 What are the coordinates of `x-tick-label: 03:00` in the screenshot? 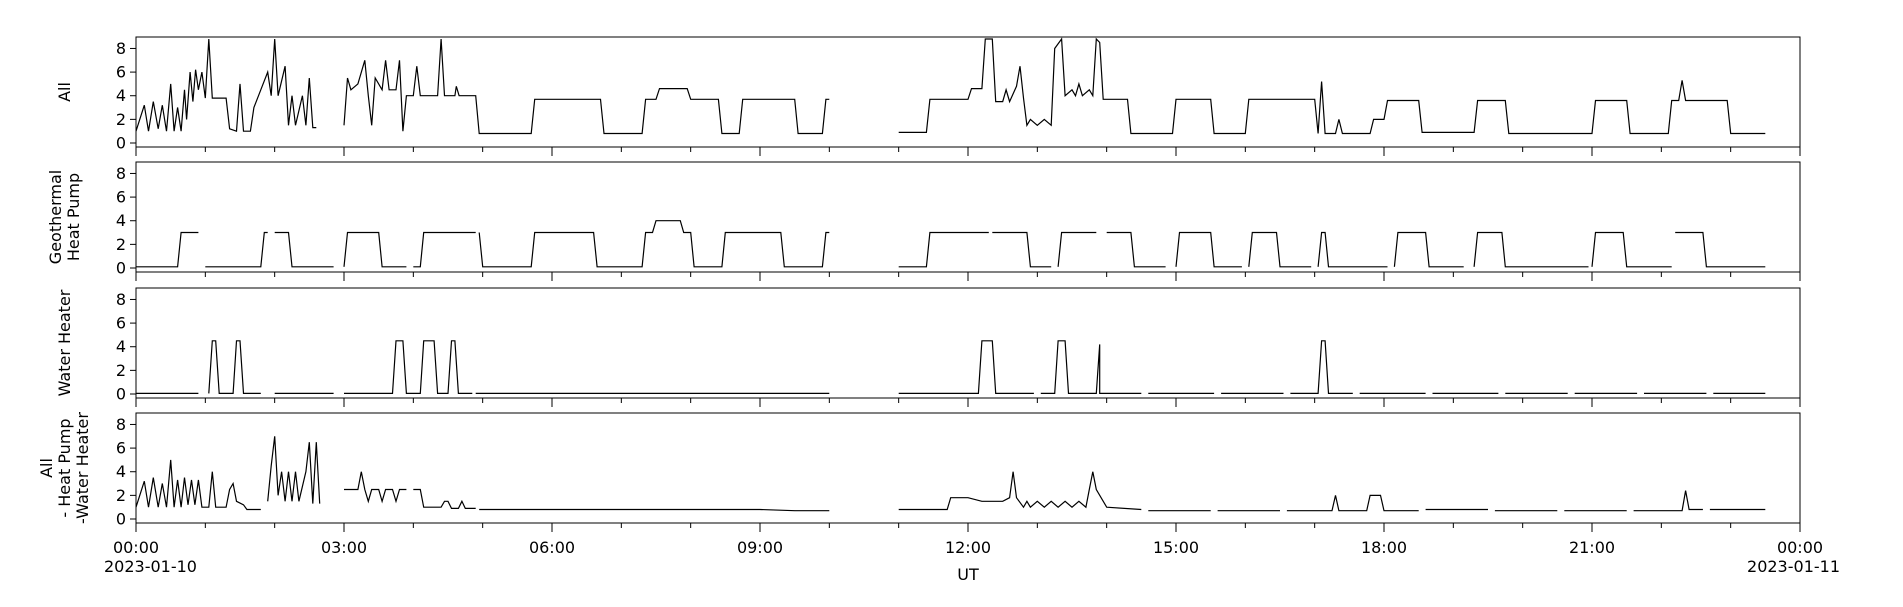 It's located at (344, 547).